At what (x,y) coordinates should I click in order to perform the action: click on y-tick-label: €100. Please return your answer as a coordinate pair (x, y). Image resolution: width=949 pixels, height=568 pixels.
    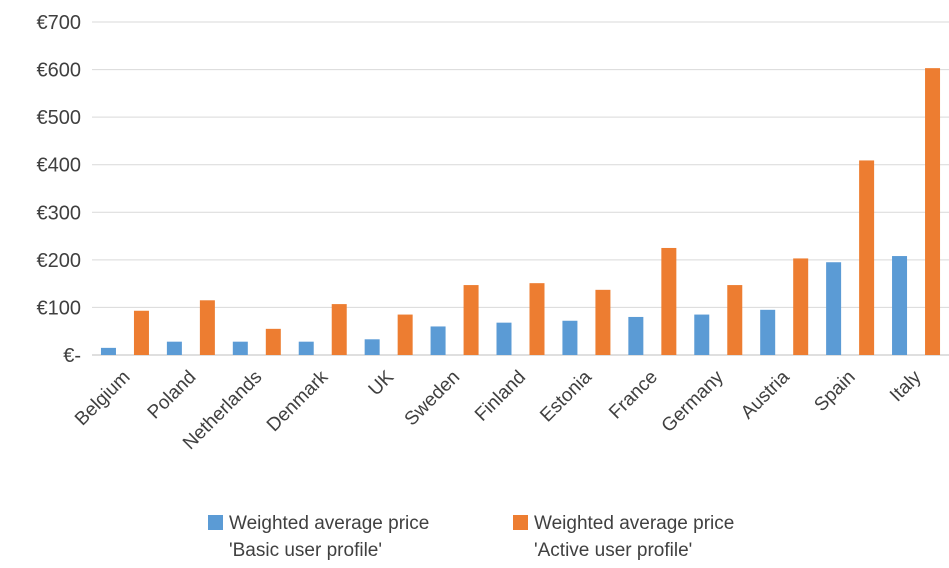
    Looking at the image, I should click on (59, 308).